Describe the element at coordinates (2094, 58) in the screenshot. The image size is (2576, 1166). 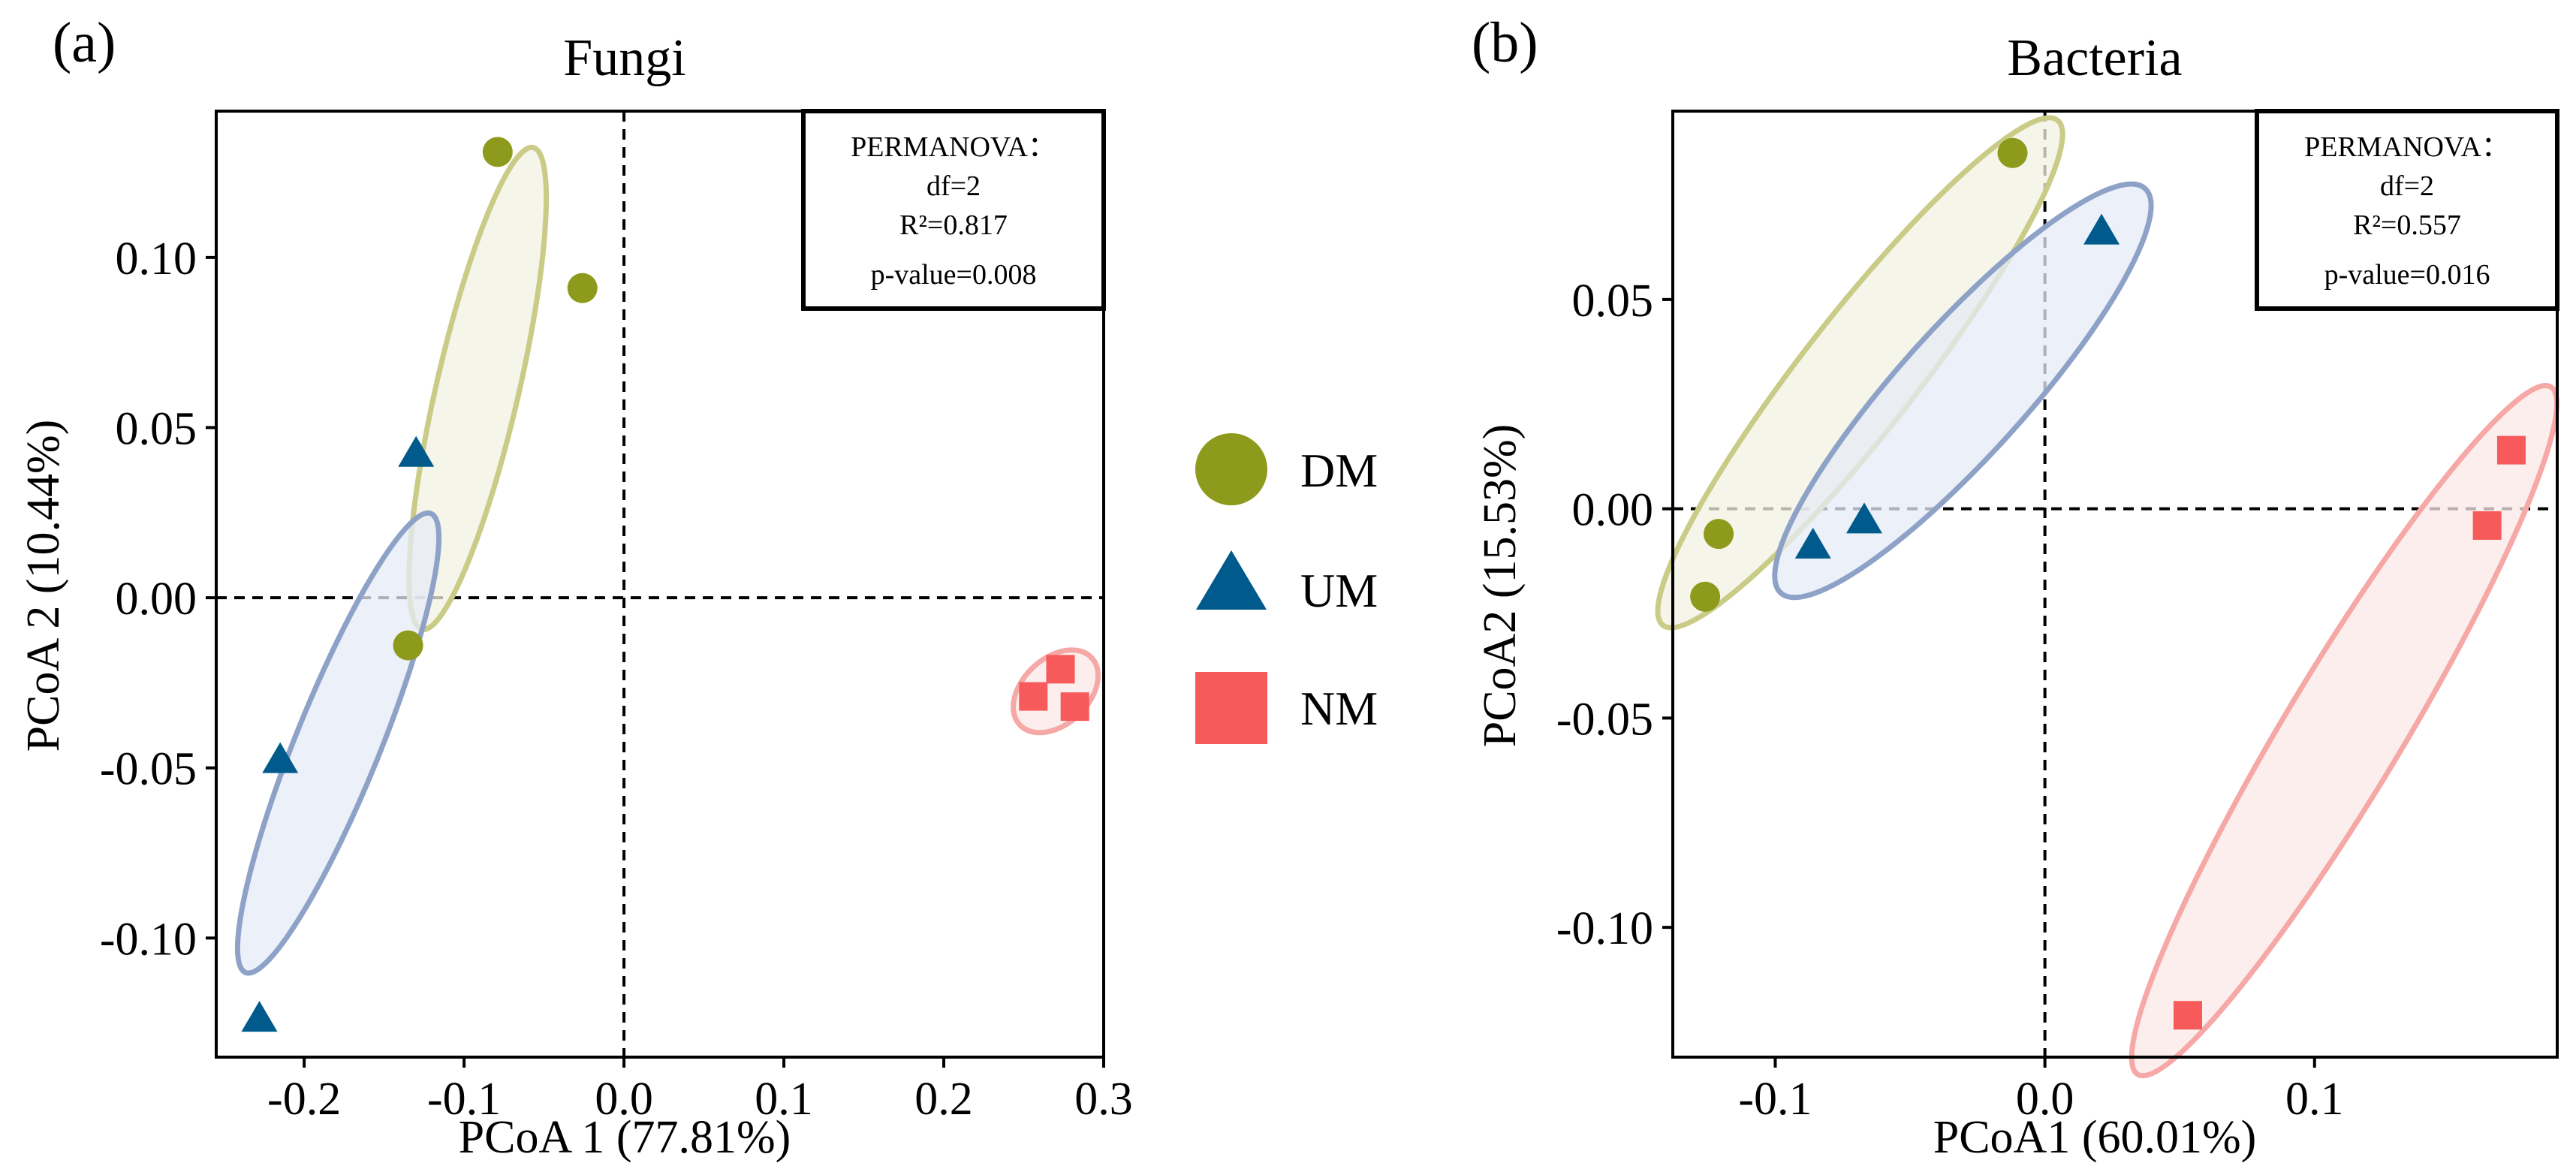
I see `chart-title-bacteria: Bacteria` at that location.